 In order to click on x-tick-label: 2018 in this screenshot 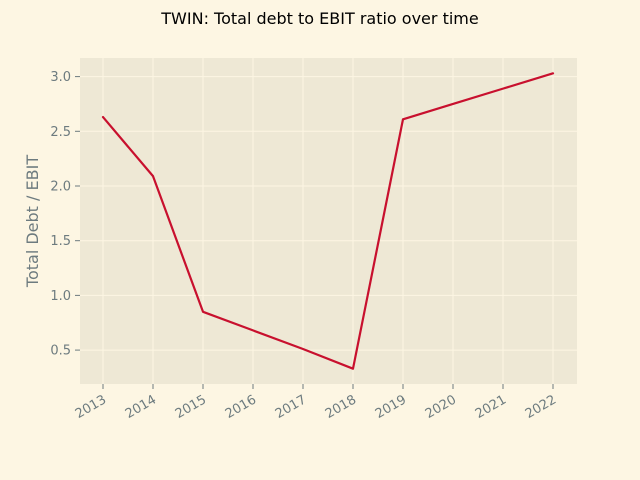, I will do `click(341, 407)`.